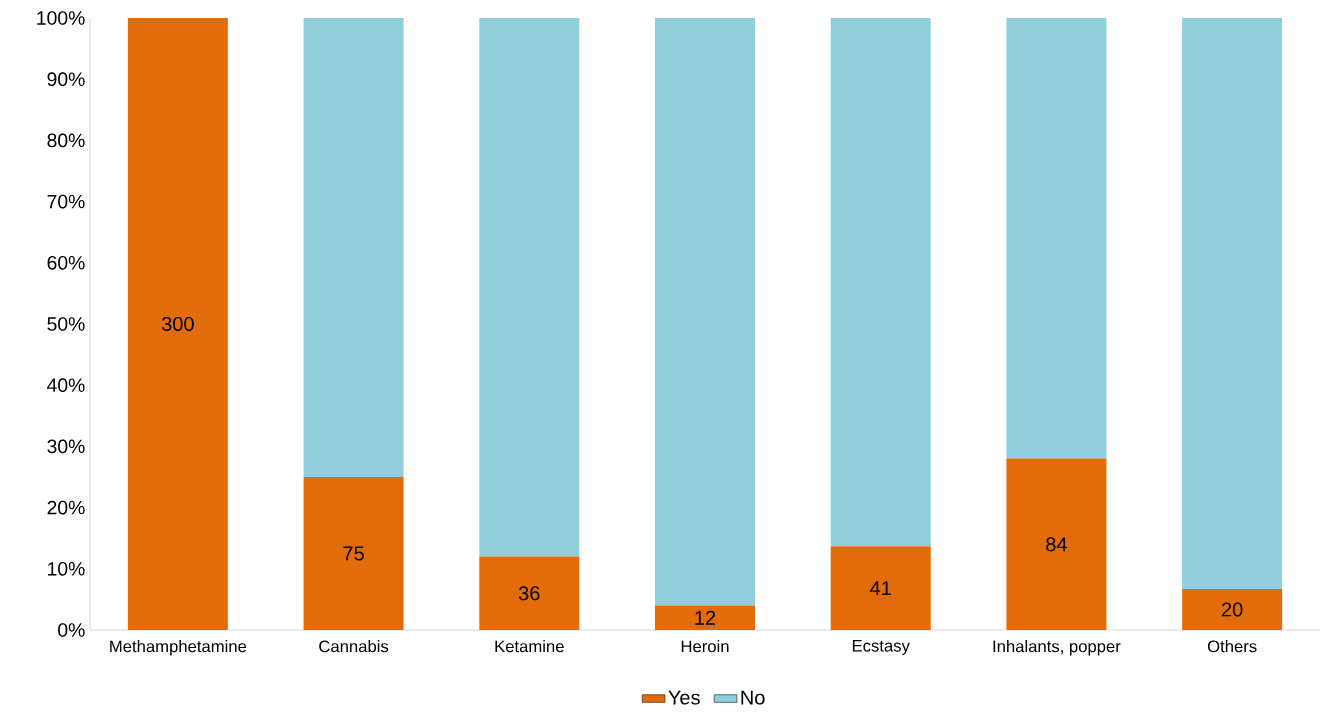 The width and height of the screenshot is (1328, 723). What do you see at coordinates (178, 648) in the screenshot?
I see `x-tick-label: Methamphetamine` at bounding box center [178, 648].